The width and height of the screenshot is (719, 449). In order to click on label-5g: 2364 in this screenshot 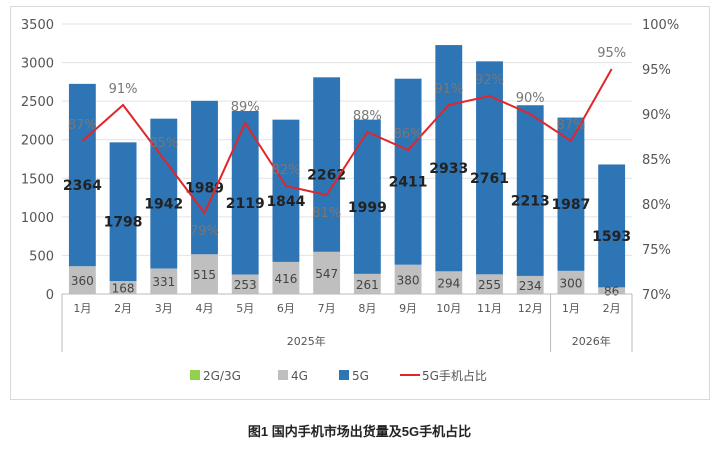, I will do `click(82, 186)`.